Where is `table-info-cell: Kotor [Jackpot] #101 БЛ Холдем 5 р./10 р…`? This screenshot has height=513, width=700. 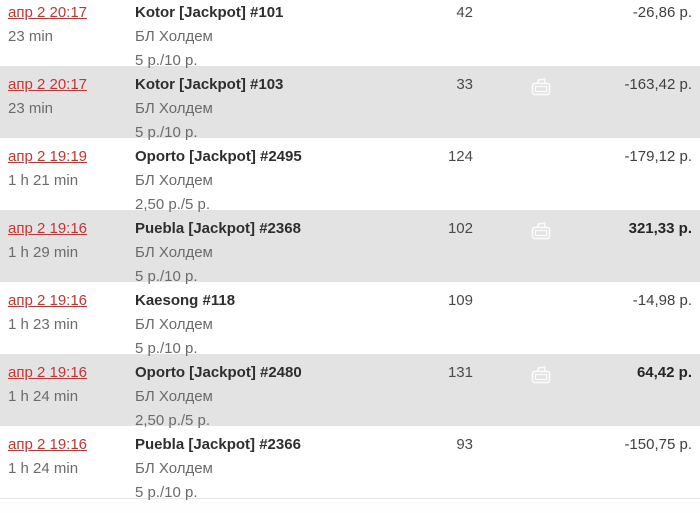 table-info-cell: Kotor [Jackpot] #101 БЛ Холдем 5 р./10 р… is located at coordinates (267, 37).